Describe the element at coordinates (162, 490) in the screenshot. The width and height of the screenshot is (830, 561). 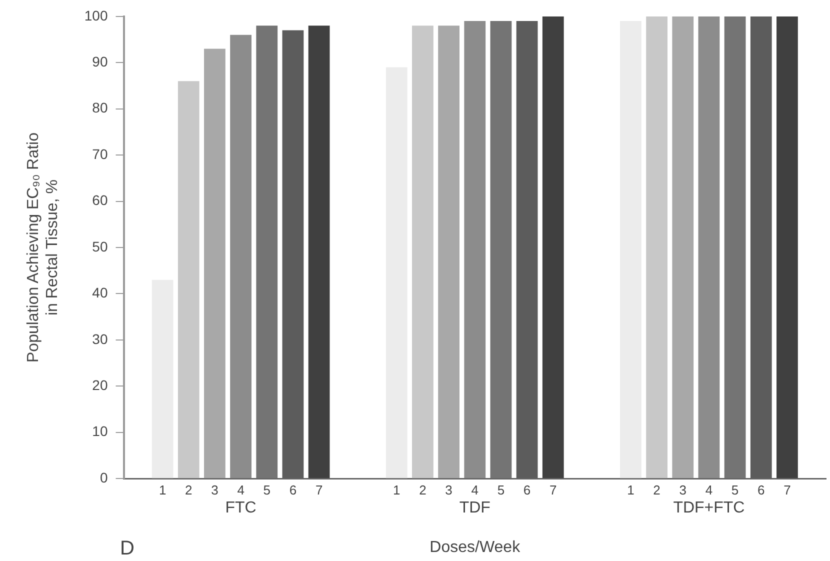
I see `series-label: 1` at that location.